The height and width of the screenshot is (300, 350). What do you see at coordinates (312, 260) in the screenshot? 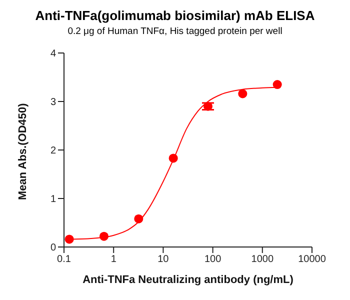
I see `x-tick-label: 10000` at bounding box center [312, 260].